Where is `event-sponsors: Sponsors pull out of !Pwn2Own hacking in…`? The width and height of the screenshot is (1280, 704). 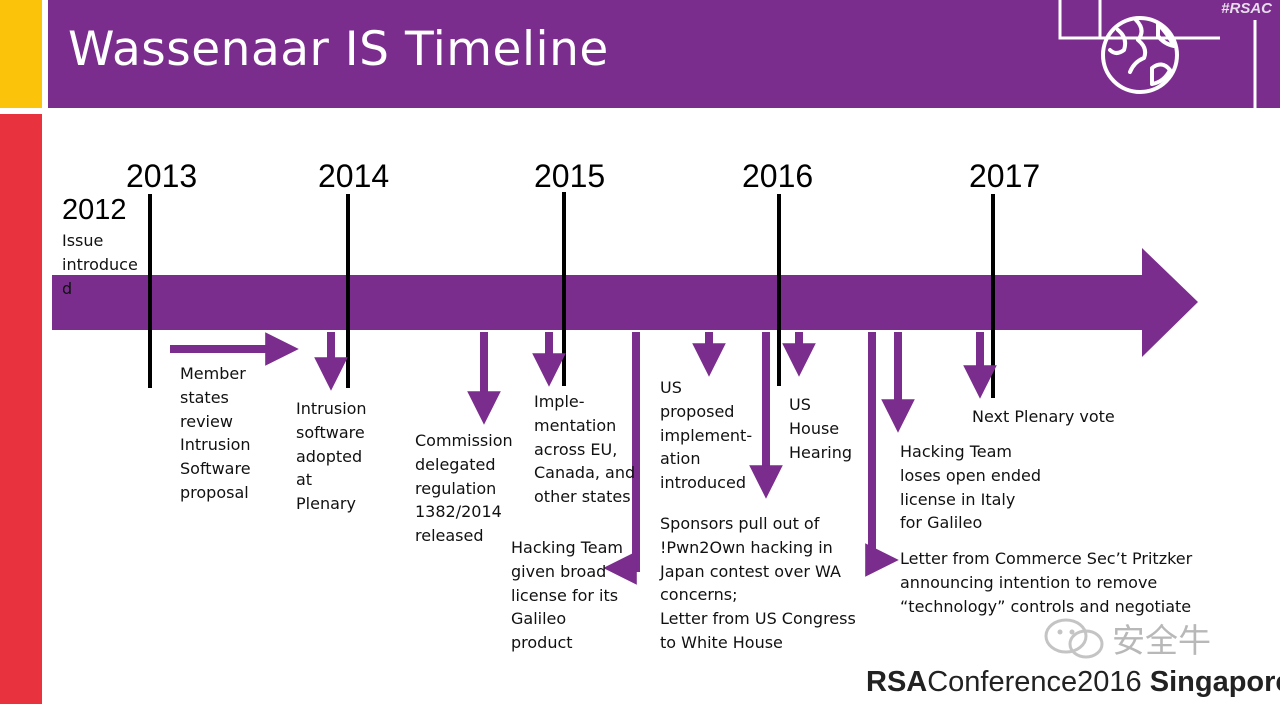
event-sponsors: Sponsors pull out of !Pwn2Own hacking in… is located at coordinates (758, 583).